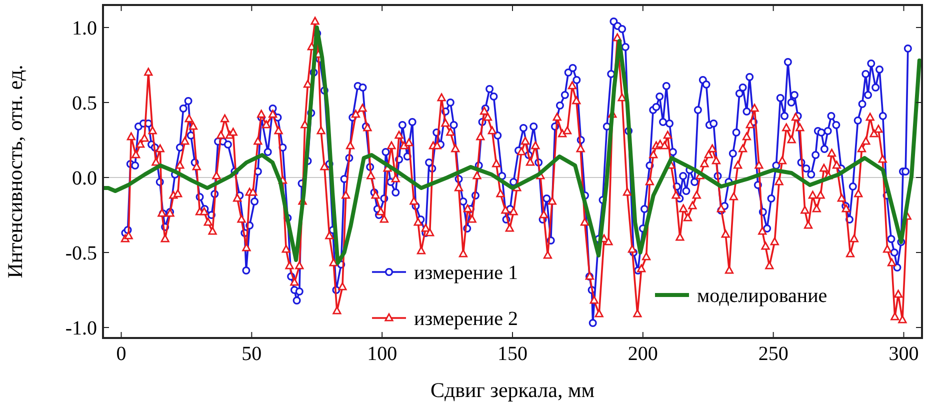 This screenshot has height=409, width=930. I want to click on y-tick-label: 0.5, so click(84, 103).